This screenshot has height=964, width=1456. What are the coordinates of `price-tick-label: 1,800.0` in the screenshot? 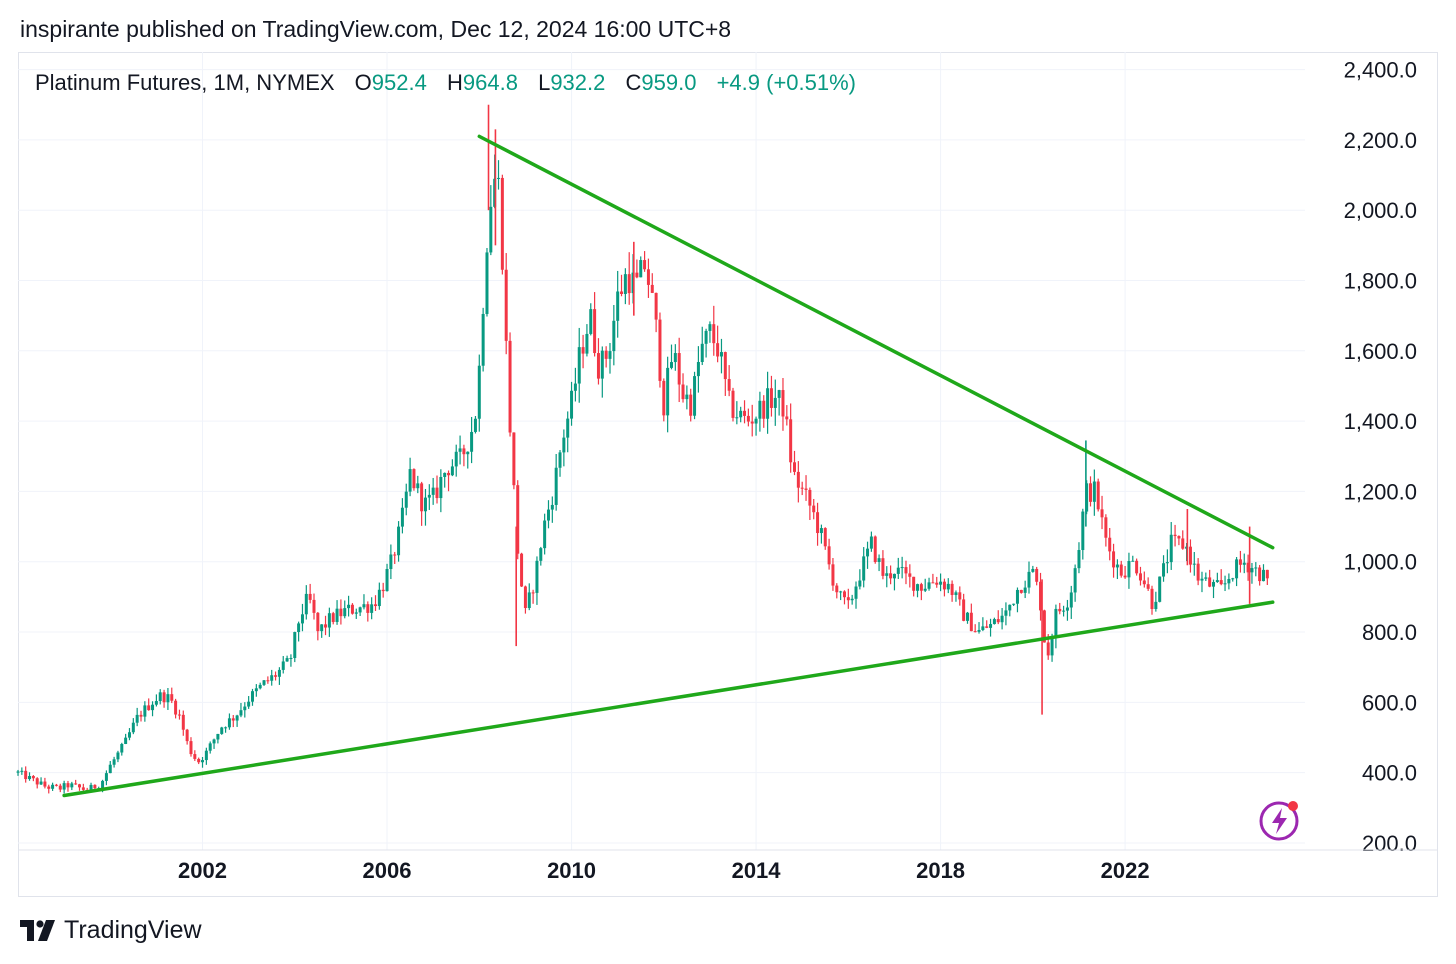 It's located at (1380, 281).